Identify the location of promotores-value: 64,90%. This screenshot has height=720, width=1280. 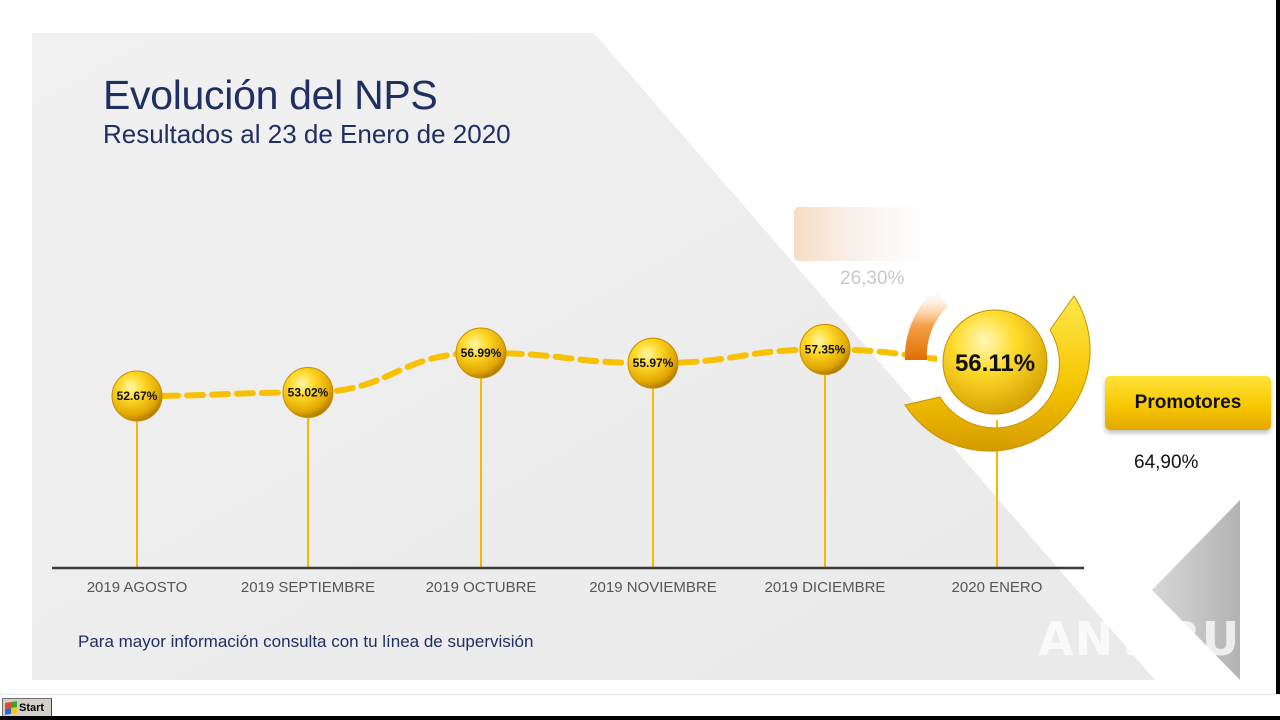
(1166, 462).